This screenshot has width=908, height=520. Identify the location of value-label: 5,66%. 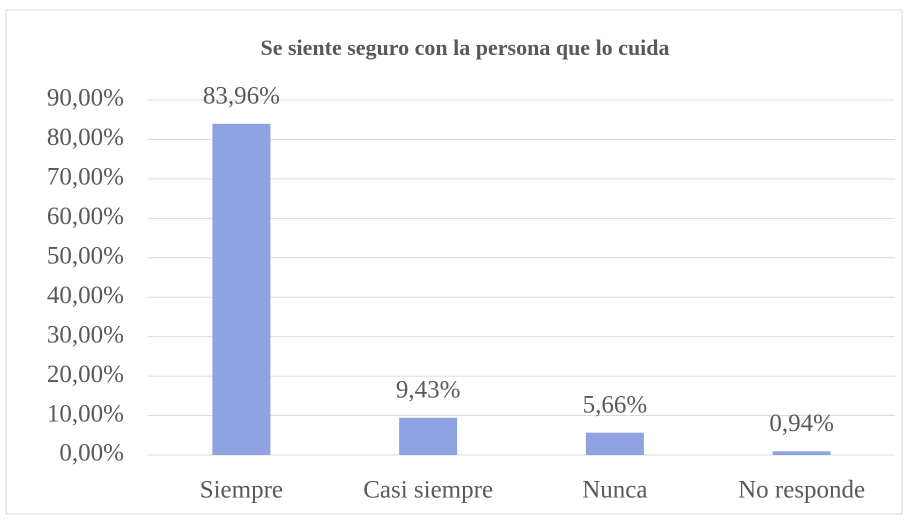
(615, 404).